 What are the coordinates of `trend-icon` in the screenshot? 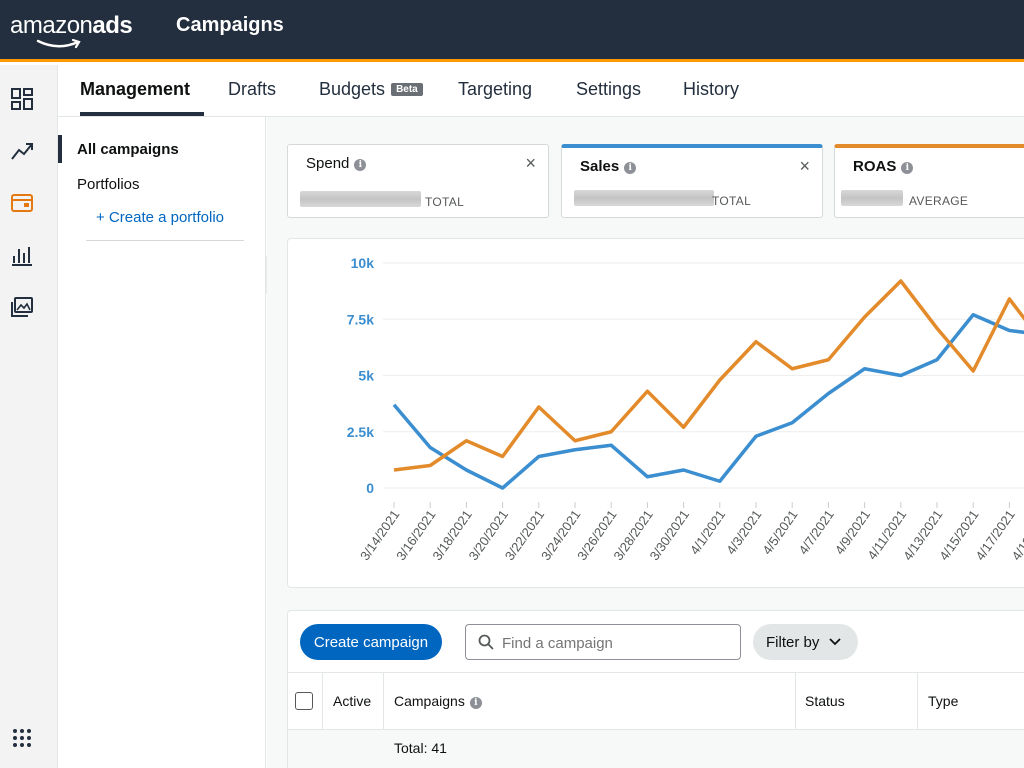 It's located at (22, 151).